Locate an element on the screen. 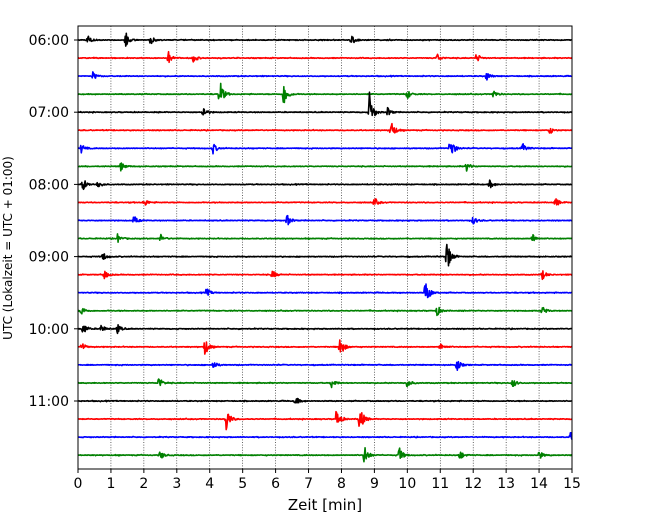 This screenshot has width=650, height=524. x-tick-label-7: 7 is located at coordinates (308, 484).